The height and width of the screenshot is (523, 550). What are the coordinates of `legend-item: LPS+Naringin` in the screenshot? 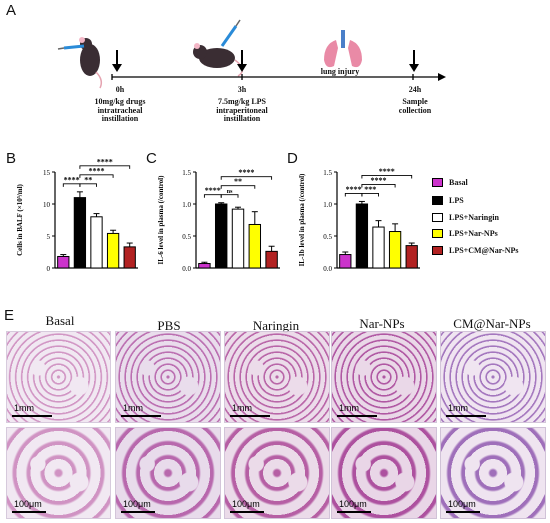 It's located at (465, 217).